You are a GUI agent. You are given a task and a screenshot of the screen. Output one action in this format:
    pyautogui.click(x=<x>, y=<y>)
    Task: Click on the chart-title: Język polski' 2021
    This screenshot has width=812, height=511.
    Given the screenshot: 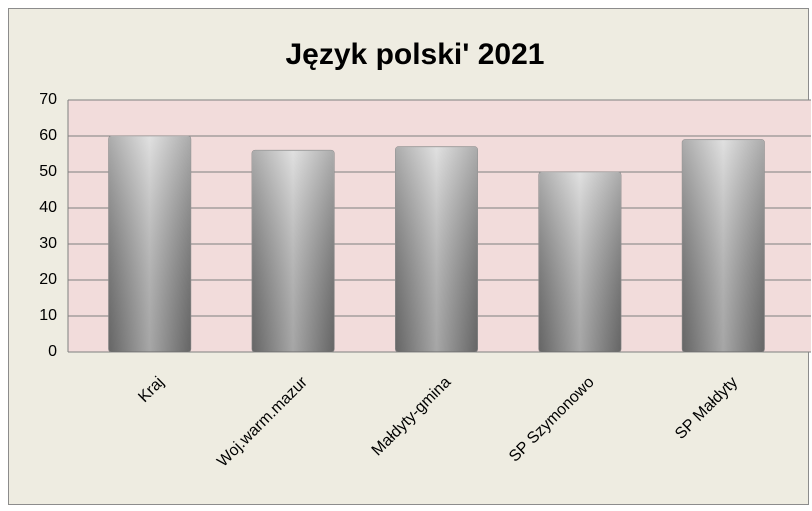 What is the action you would take?
    pyautogui.click(x=415, y=54)
    